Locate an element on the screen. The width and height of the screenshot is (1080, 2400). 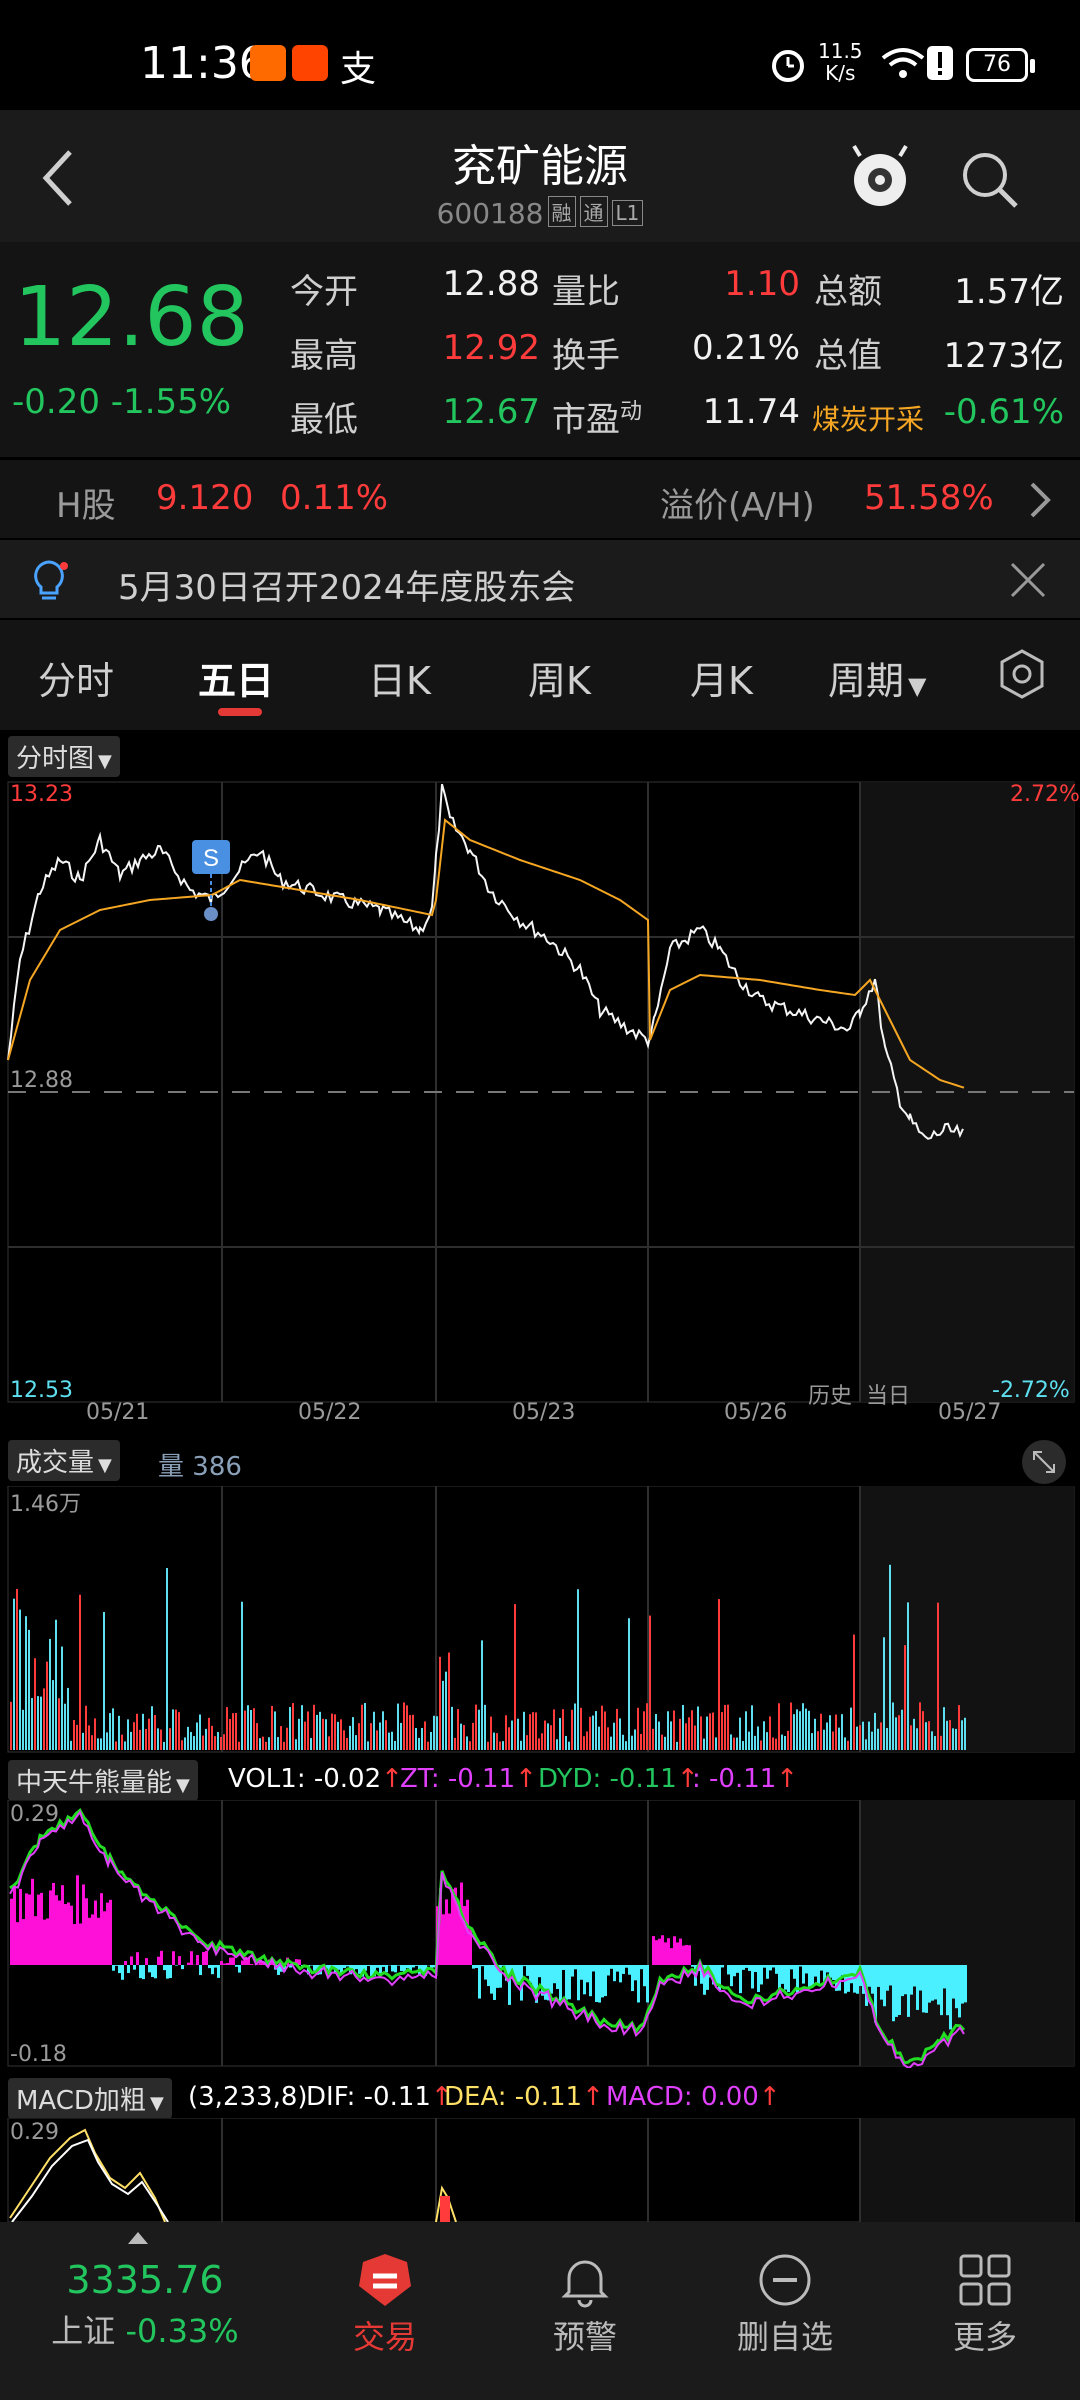
nav-alert: 预警 is located at coordinates (585, 2311).